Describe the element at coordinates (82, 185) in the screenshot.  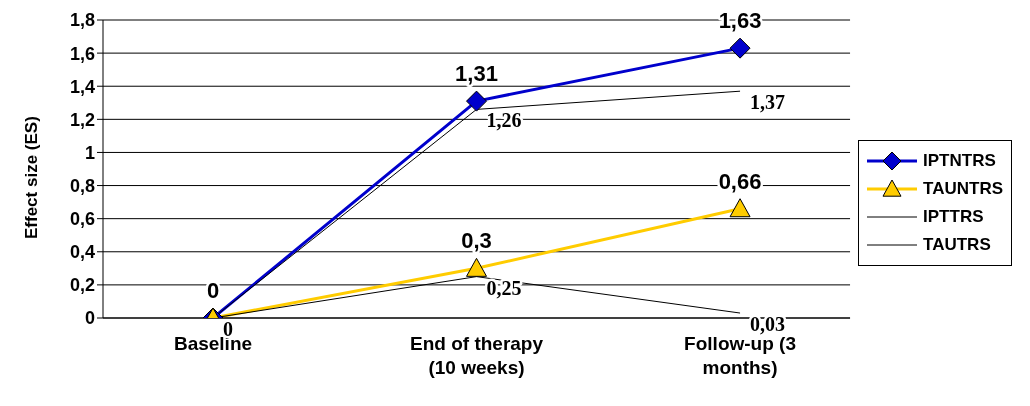
I see `y-tick-label: 0,8` at that location.